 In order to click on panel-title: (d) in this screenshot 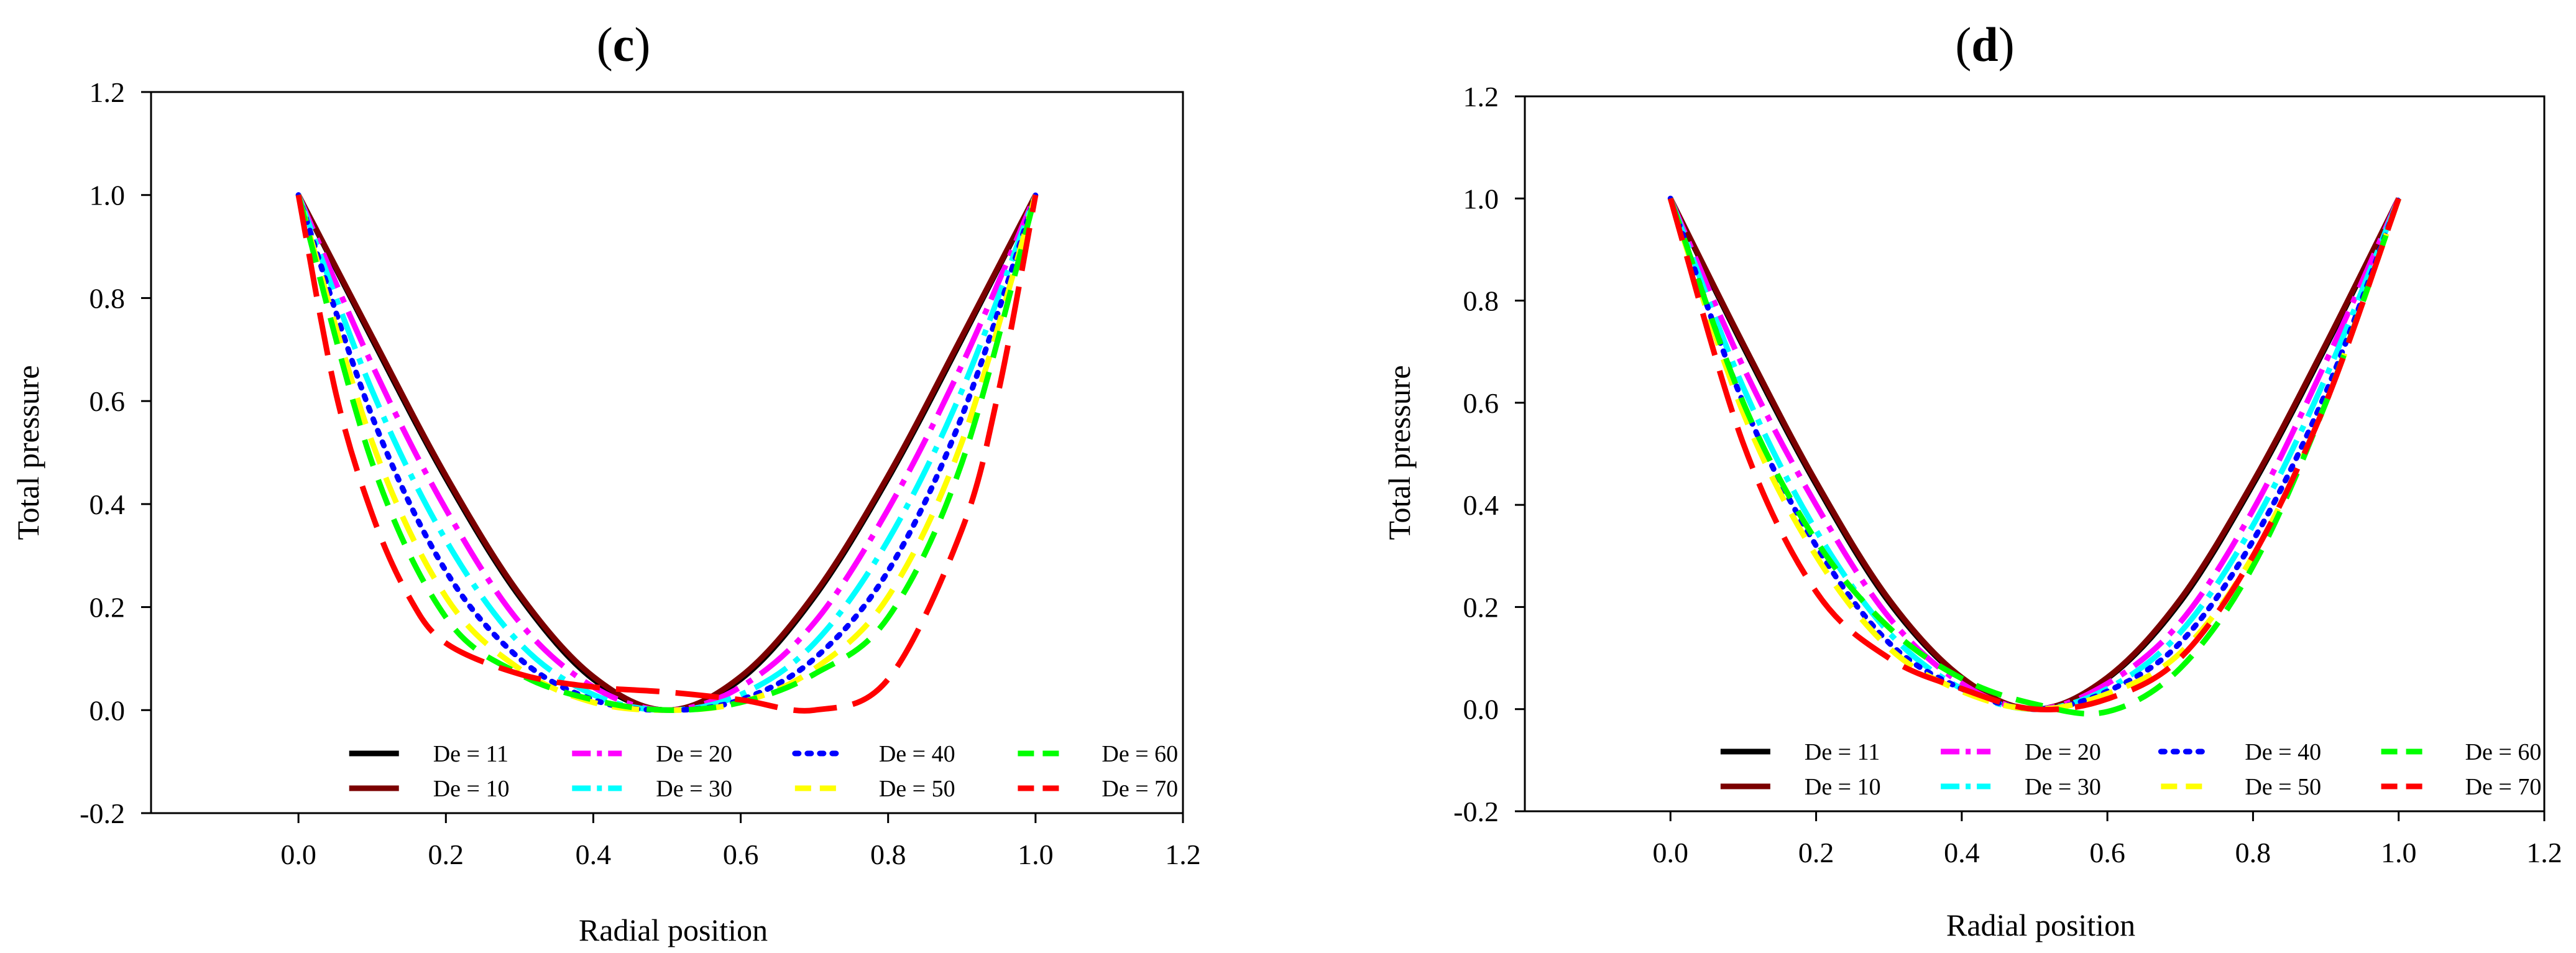, I will do `click(1984, 44)`.